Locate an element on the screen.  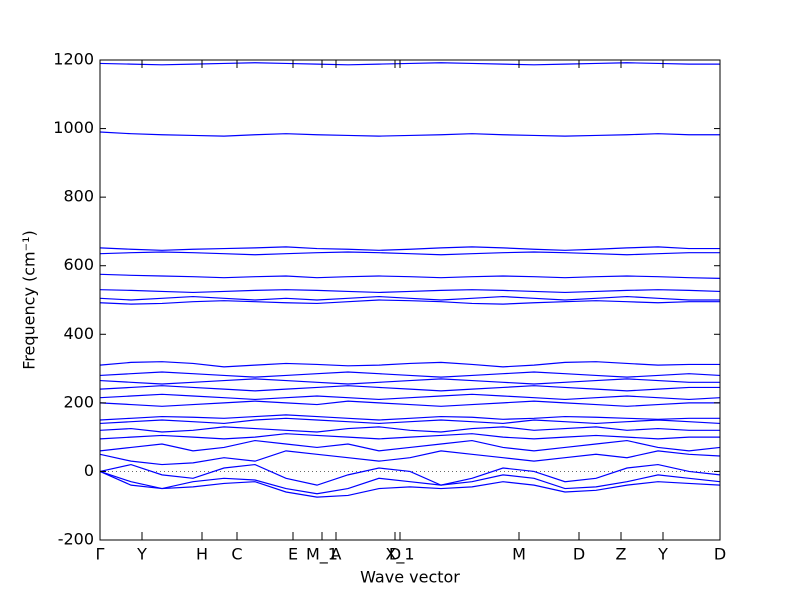
y-tick-label: 800 is located at coordinates (78, 196).